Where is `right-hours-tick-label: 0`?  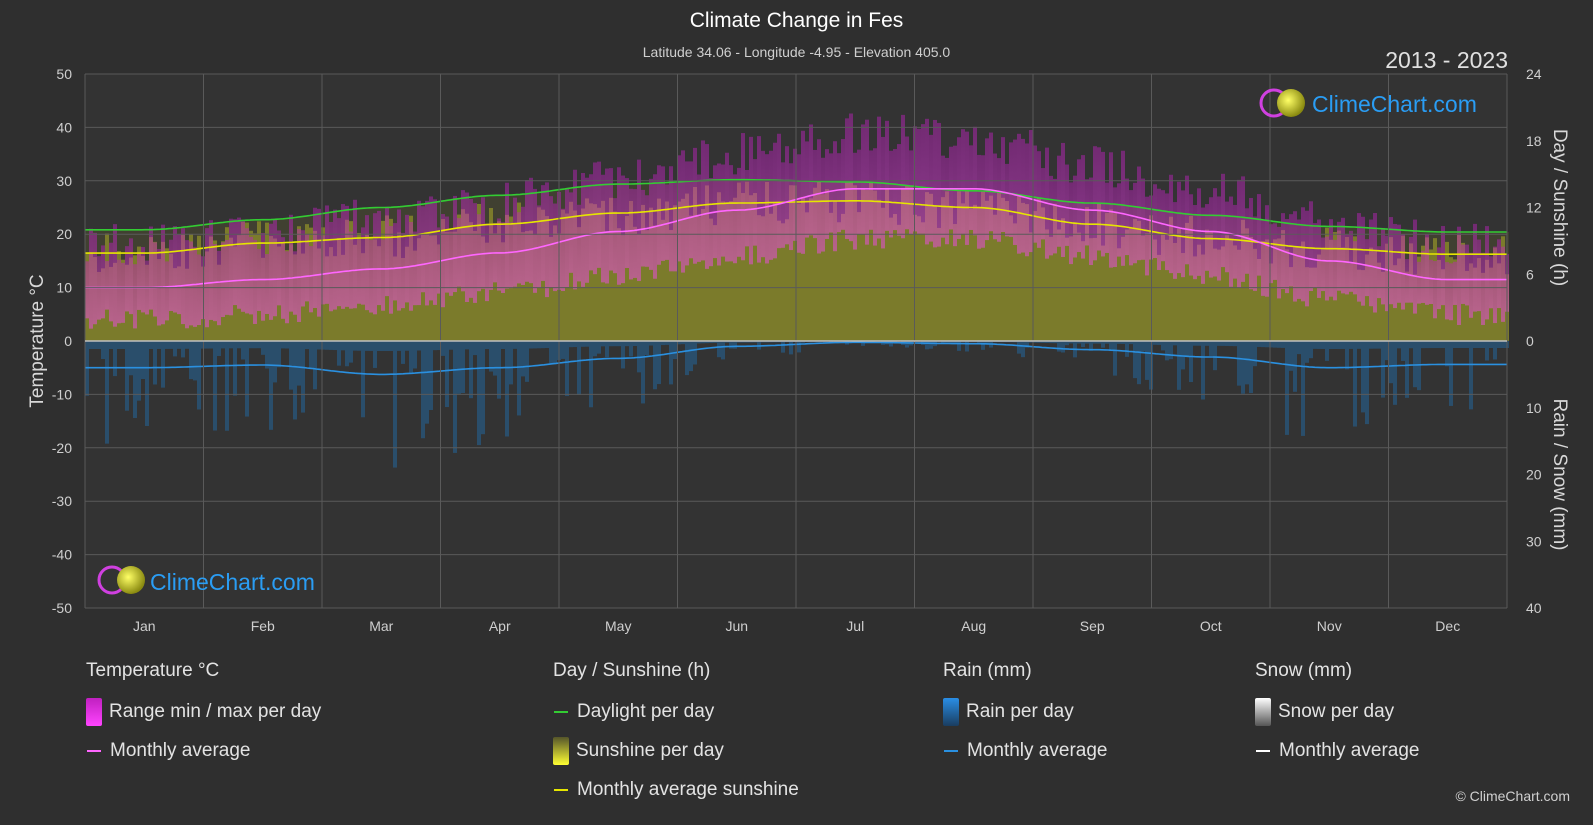 right-hours-tick-label: 0 is located at coordinates (1530, 341).